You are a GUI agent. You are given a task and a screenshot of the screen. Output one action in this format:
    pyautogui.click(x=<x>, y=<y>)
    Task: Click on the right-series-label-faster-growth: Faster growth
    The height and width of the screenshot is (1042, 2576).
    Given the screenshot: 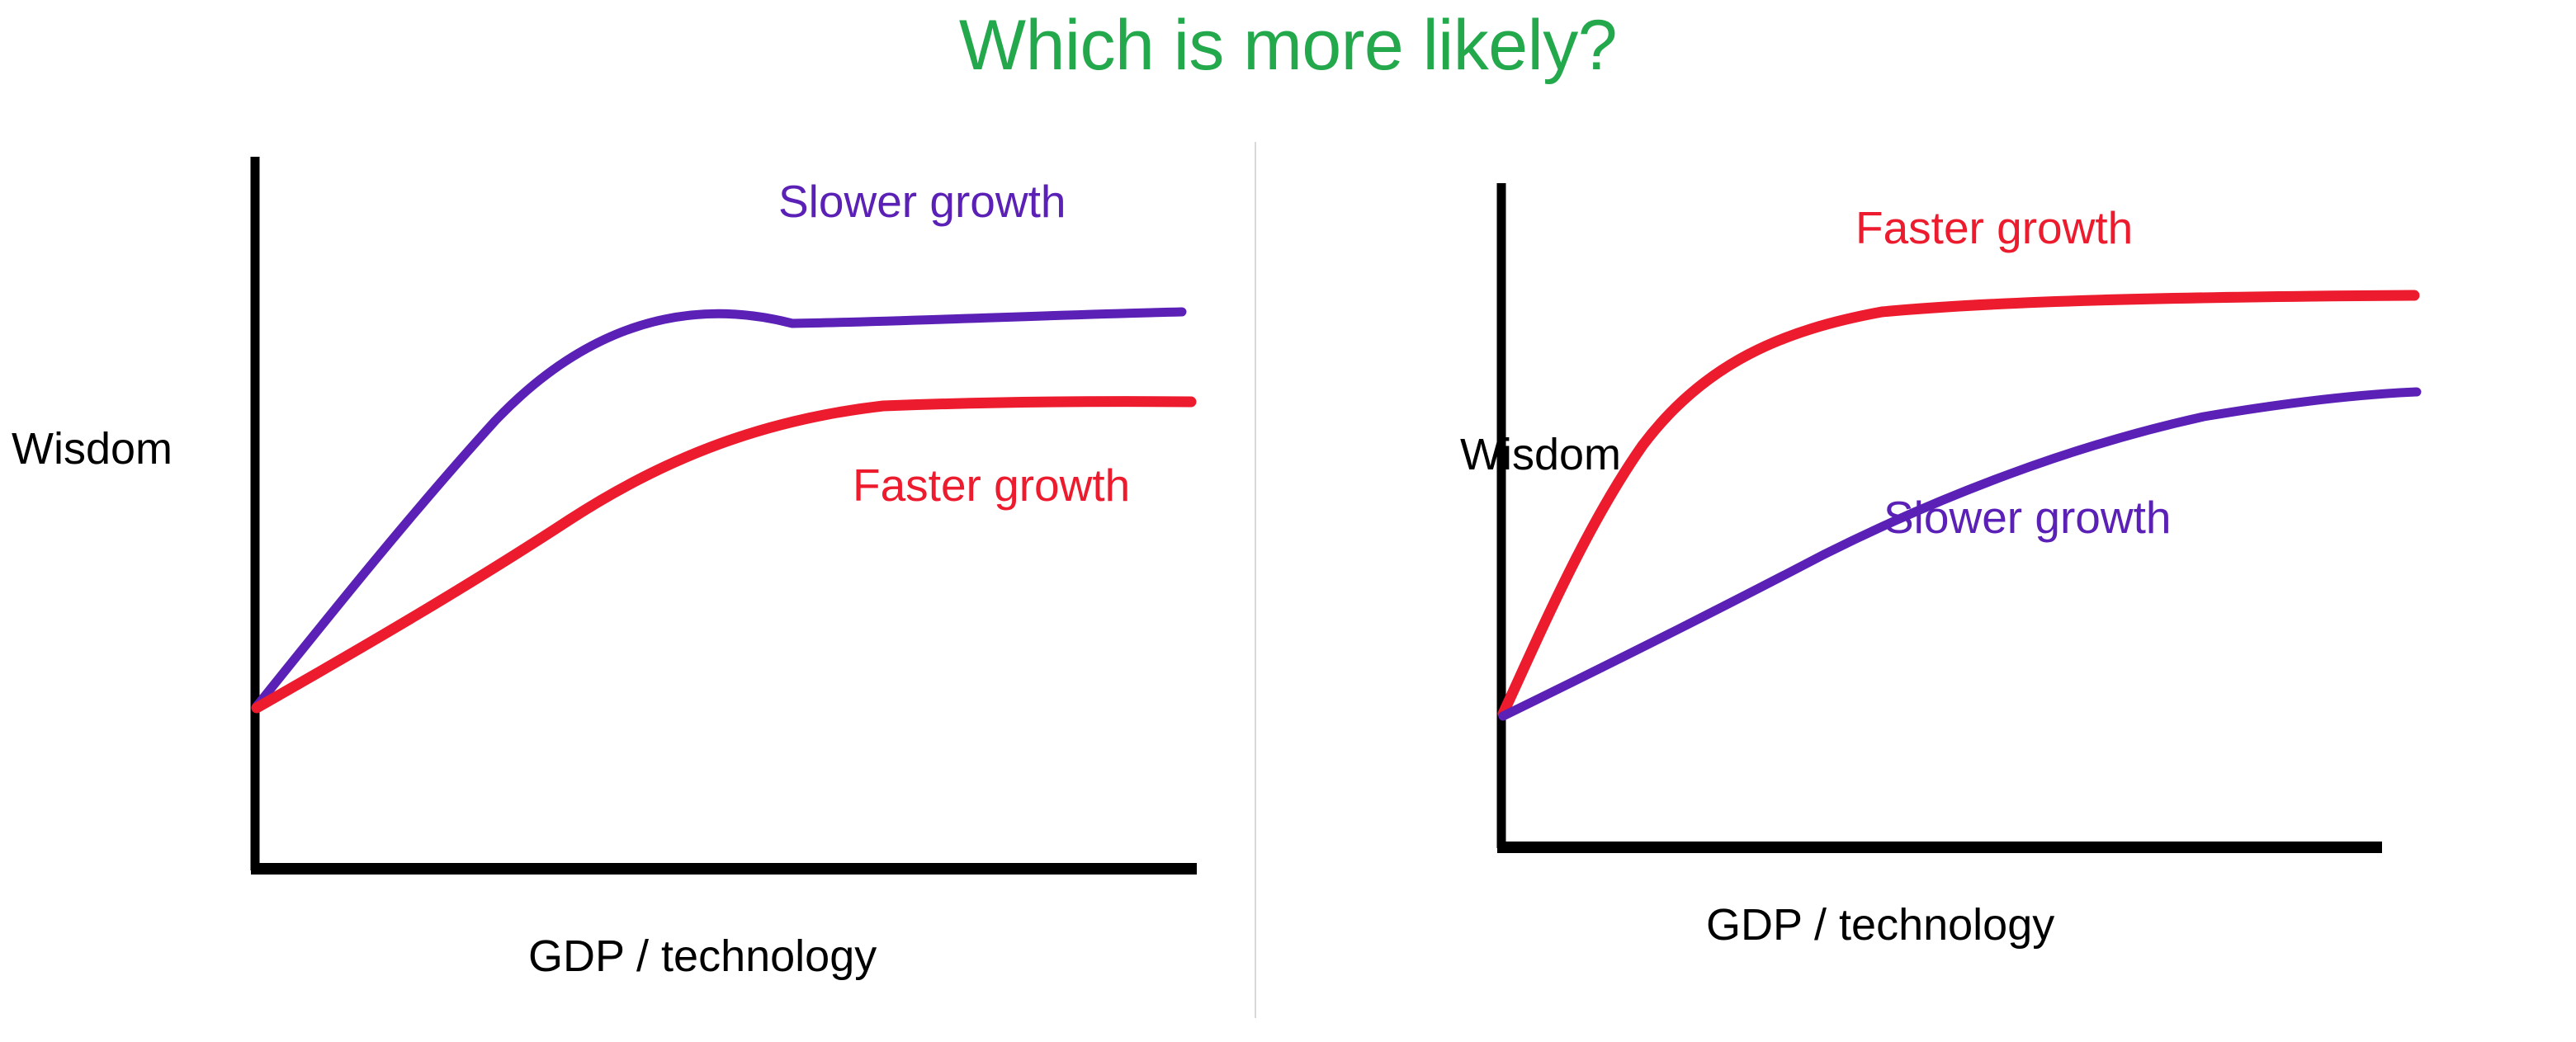 What is the action you would take?
    pyautogui.click(x=1994, y=227)
    